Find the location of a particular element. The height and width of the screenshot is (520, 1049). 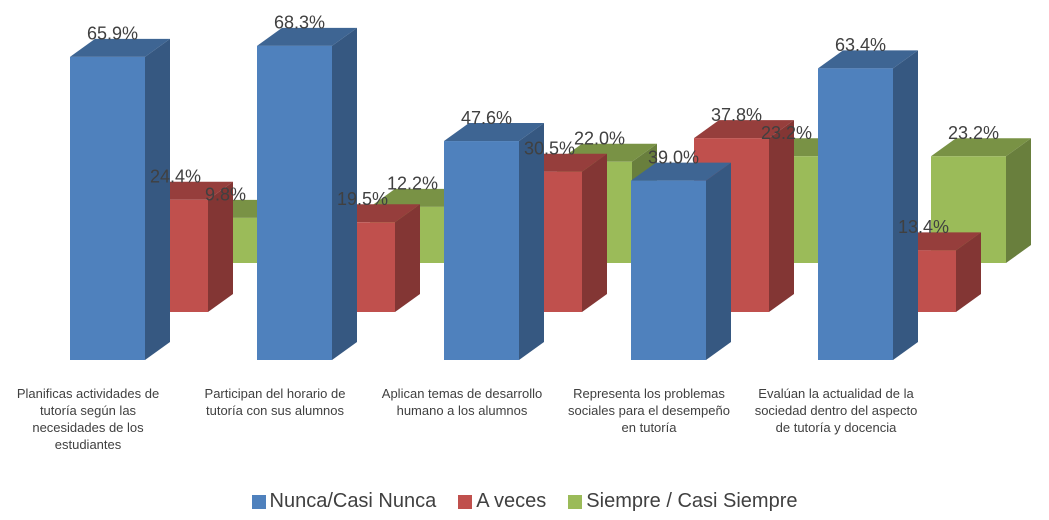

data-label: 30.5% is located at coordinates (549, 148).